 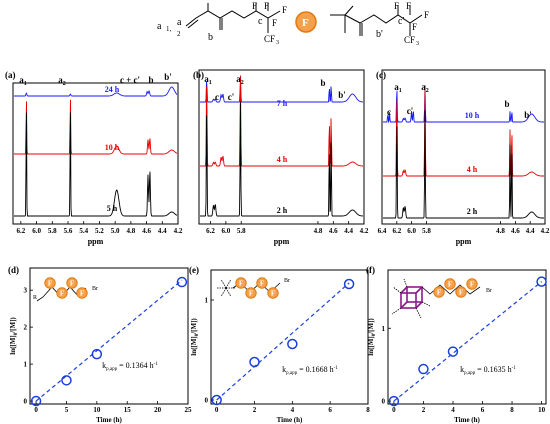 What do you see at coordinates (83, 231) in the screenshot?
I see `x-tick-label: 5.4` at bounding box center [83, 231].